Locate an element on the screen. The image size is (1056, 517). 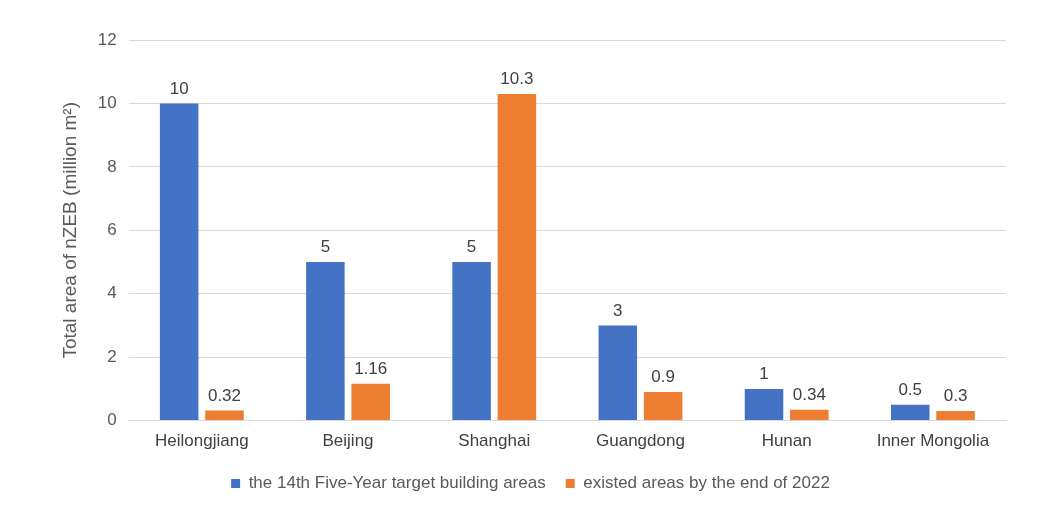
y-tick-label: 4 is located at coordinates (112, 293).